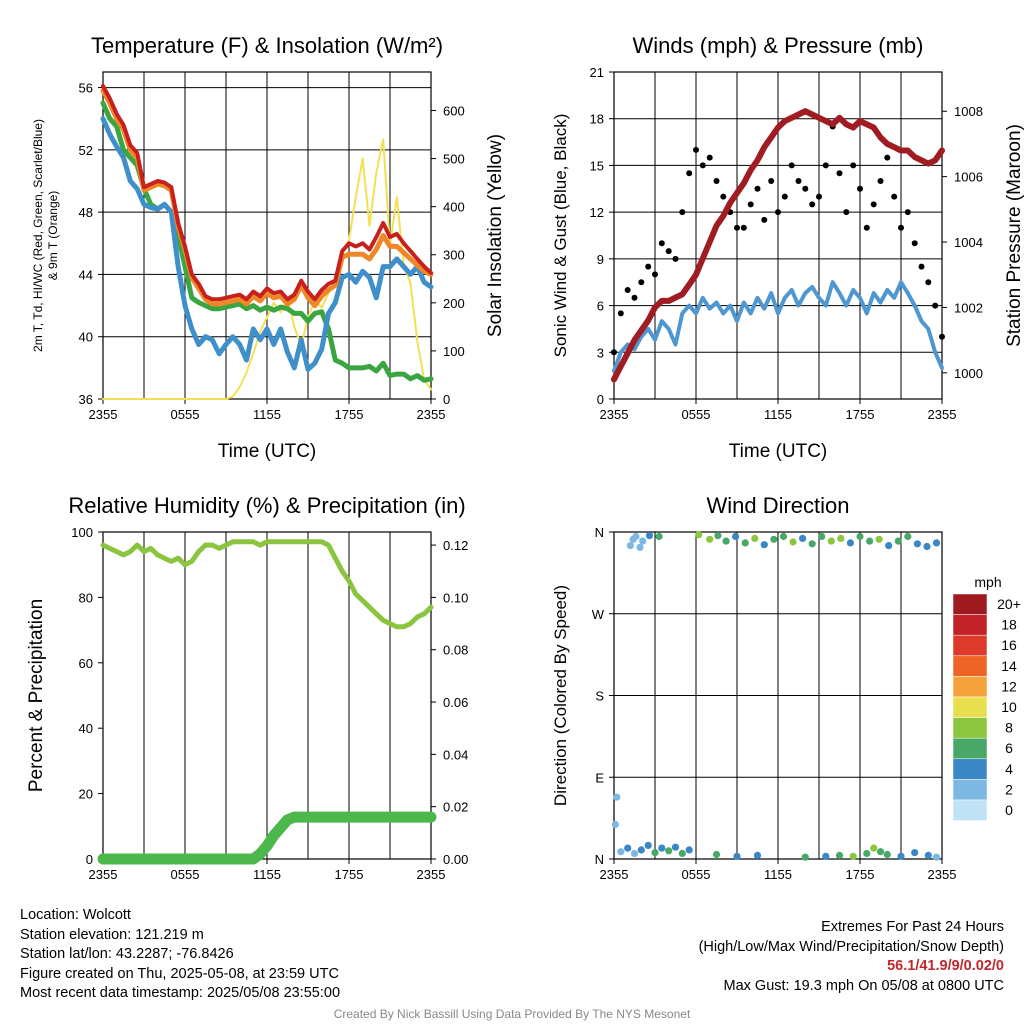 This screenshot has width=1024, height=1024. Describe the element at coordinates (987, 582) in the screenshot. I see `speed-legend-title: mph` at that location.